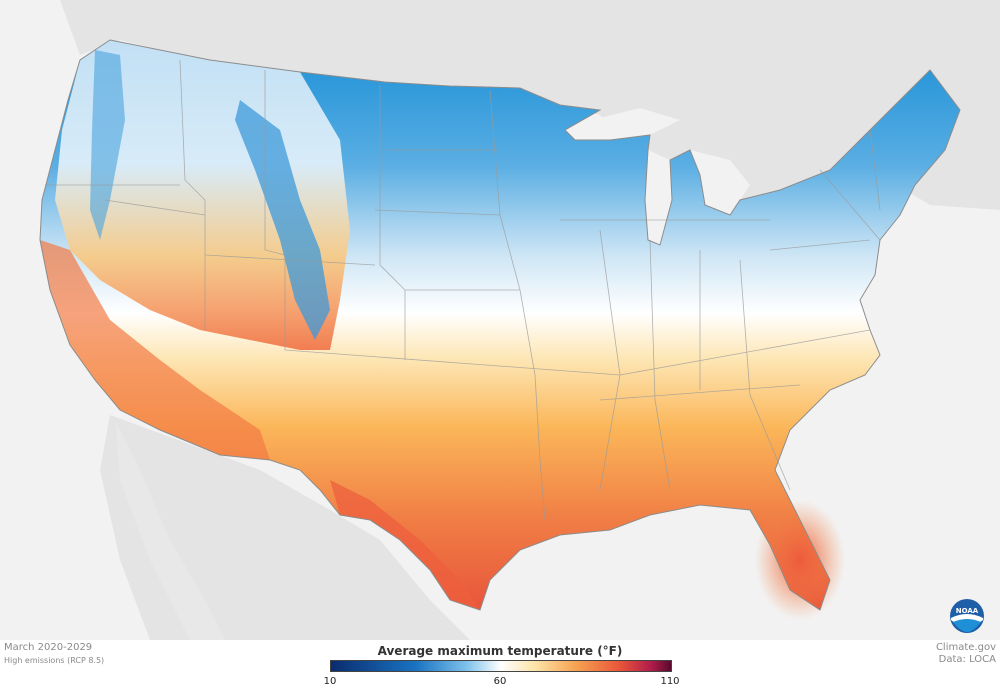 The width and height of the screenshot is (1000, 690). Describe the element at coordinates (965, 647) in the screenshot. I see `source-label: Climate.gov` at that location.